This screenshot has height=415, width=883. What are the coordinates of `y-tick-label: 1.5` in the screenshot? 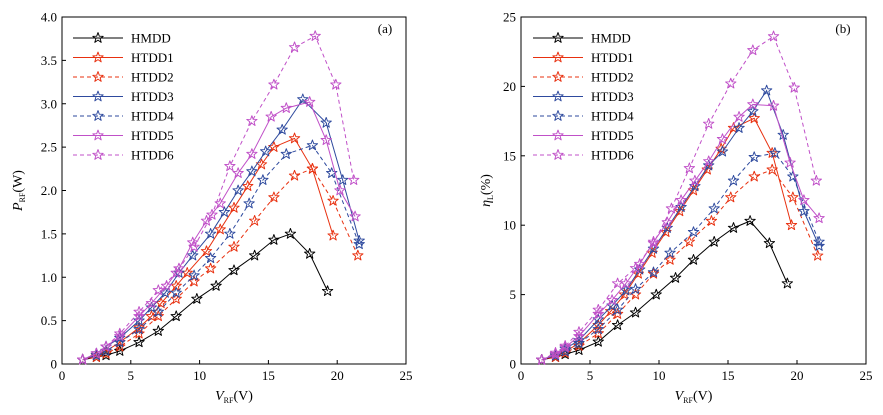 It's located at (49, 233).